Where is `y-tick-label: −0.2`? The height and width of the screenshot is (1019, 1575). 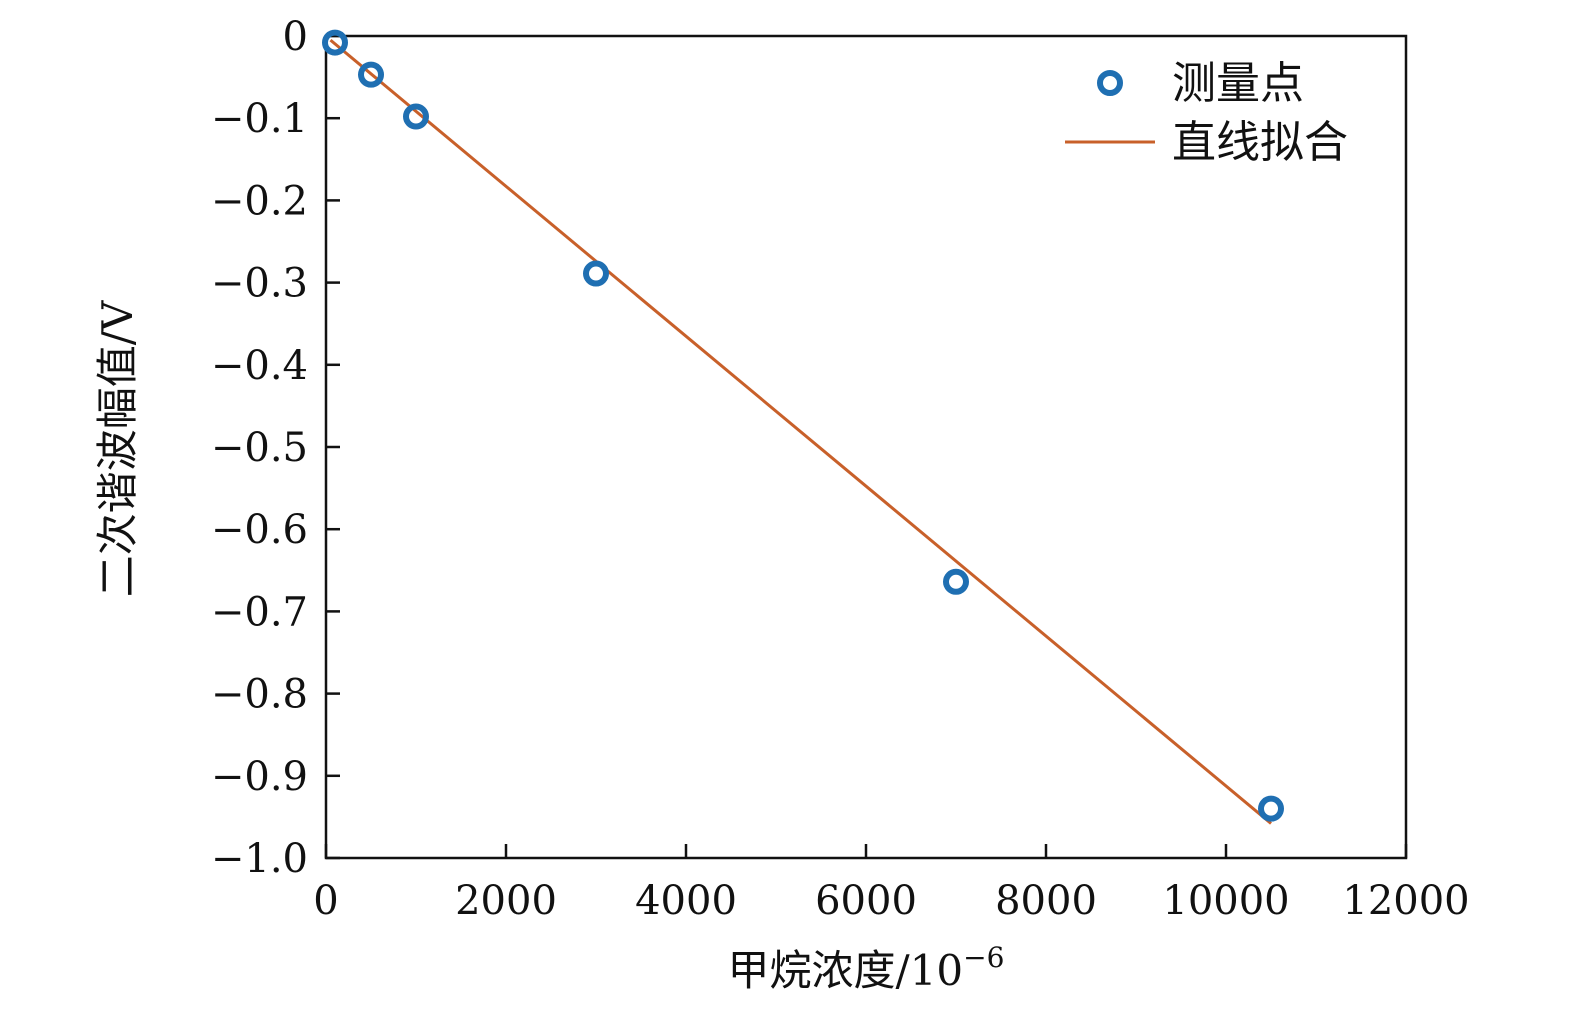
y-tick-label: −0.2 is located at coordinates (259, 201).